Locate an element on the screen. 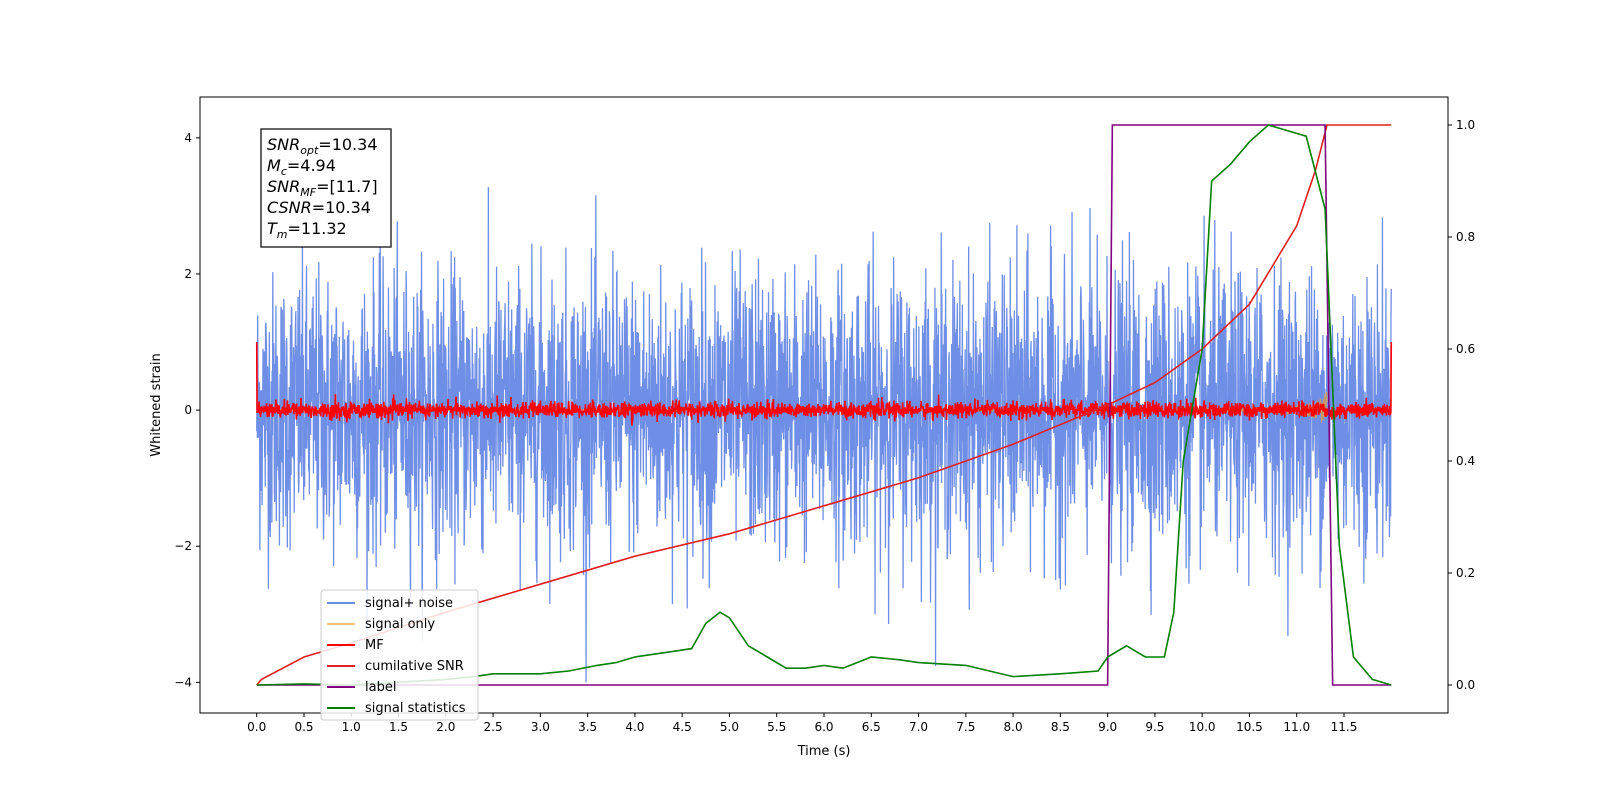 Image resolution: width=1600 pixels, height=800 pixels. x-tick-label: 10.0 is located at coordinates (1202, 727).